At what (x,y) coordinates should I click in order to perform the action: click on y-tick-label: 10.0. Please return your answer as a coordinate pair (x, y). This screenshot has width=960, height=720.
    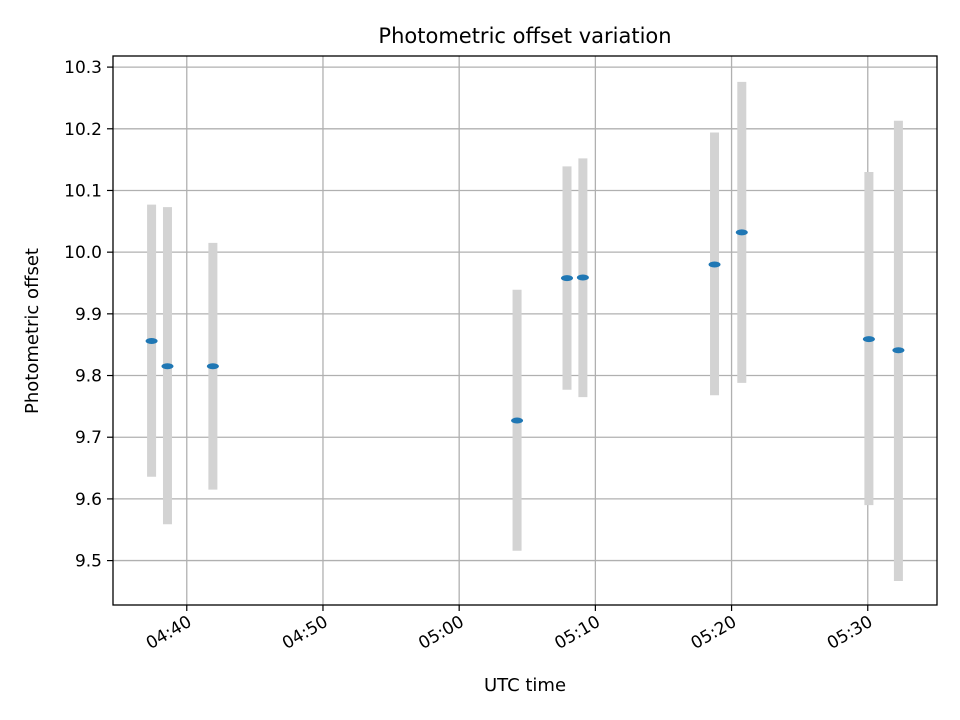
    Looking at the image, I should click on (83, 253).